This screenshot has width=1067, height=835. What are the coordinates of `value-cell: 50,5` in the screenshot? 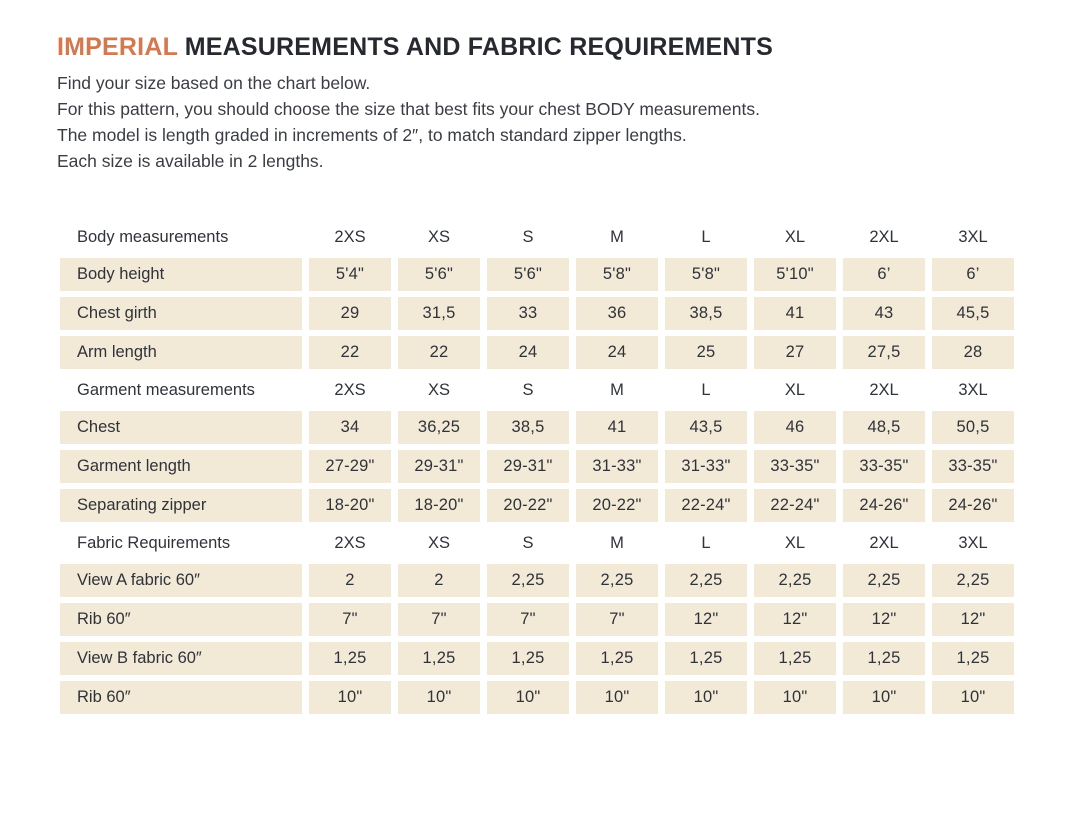 It's located at (973, 427).